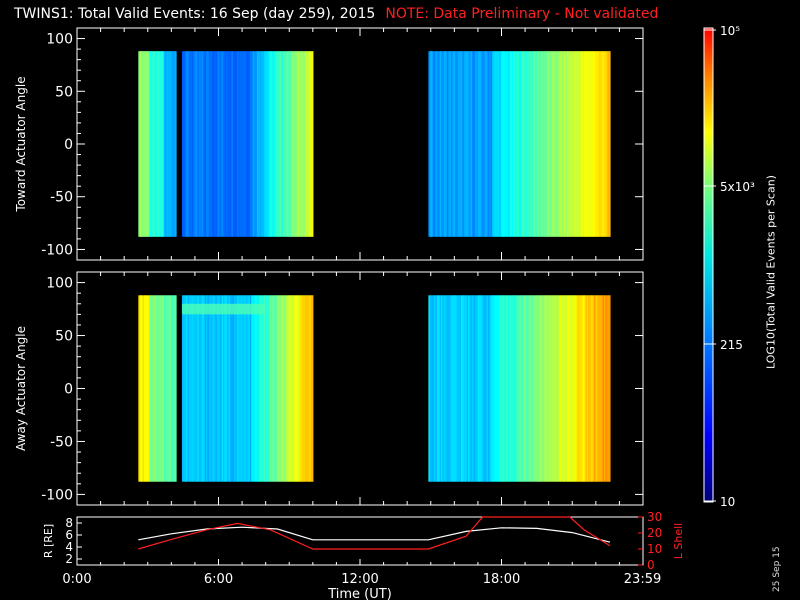 This screenshot has width=800, height=600. Describe the element at coordinates (374, 533) in the screenshot. I see `orbit-series-lshell` at that location.